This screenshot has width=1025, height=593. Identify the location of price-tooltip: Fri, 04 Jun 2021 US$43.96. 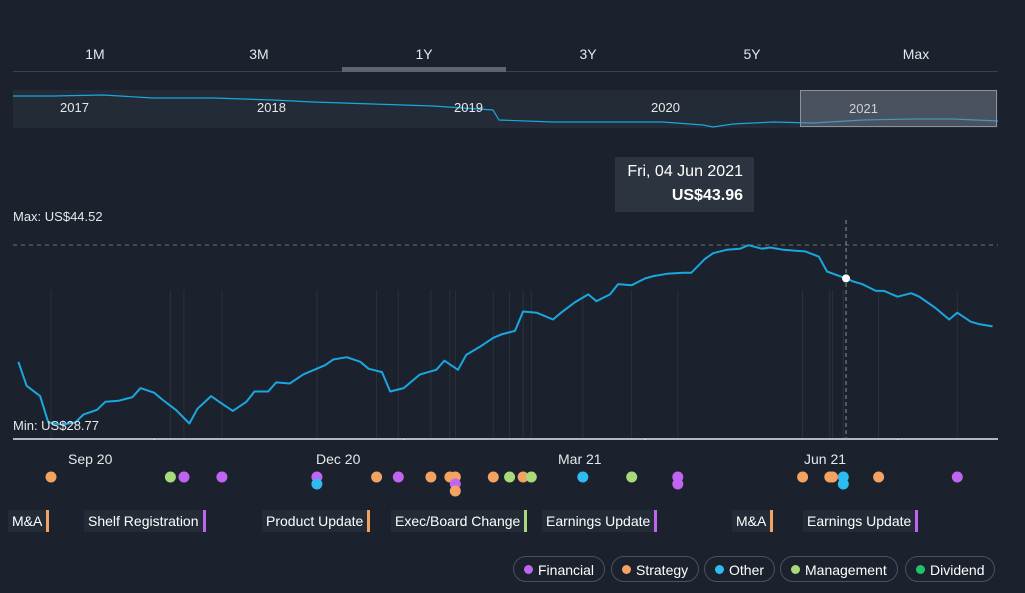
(684, 184).